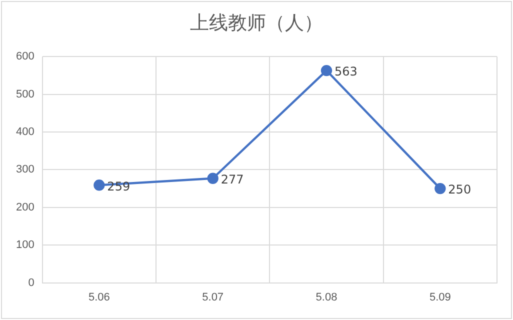 Image resolution: width=513 pixels, height=320 pixels. I want to click on y-tick-label: 500, so click(25, 94).